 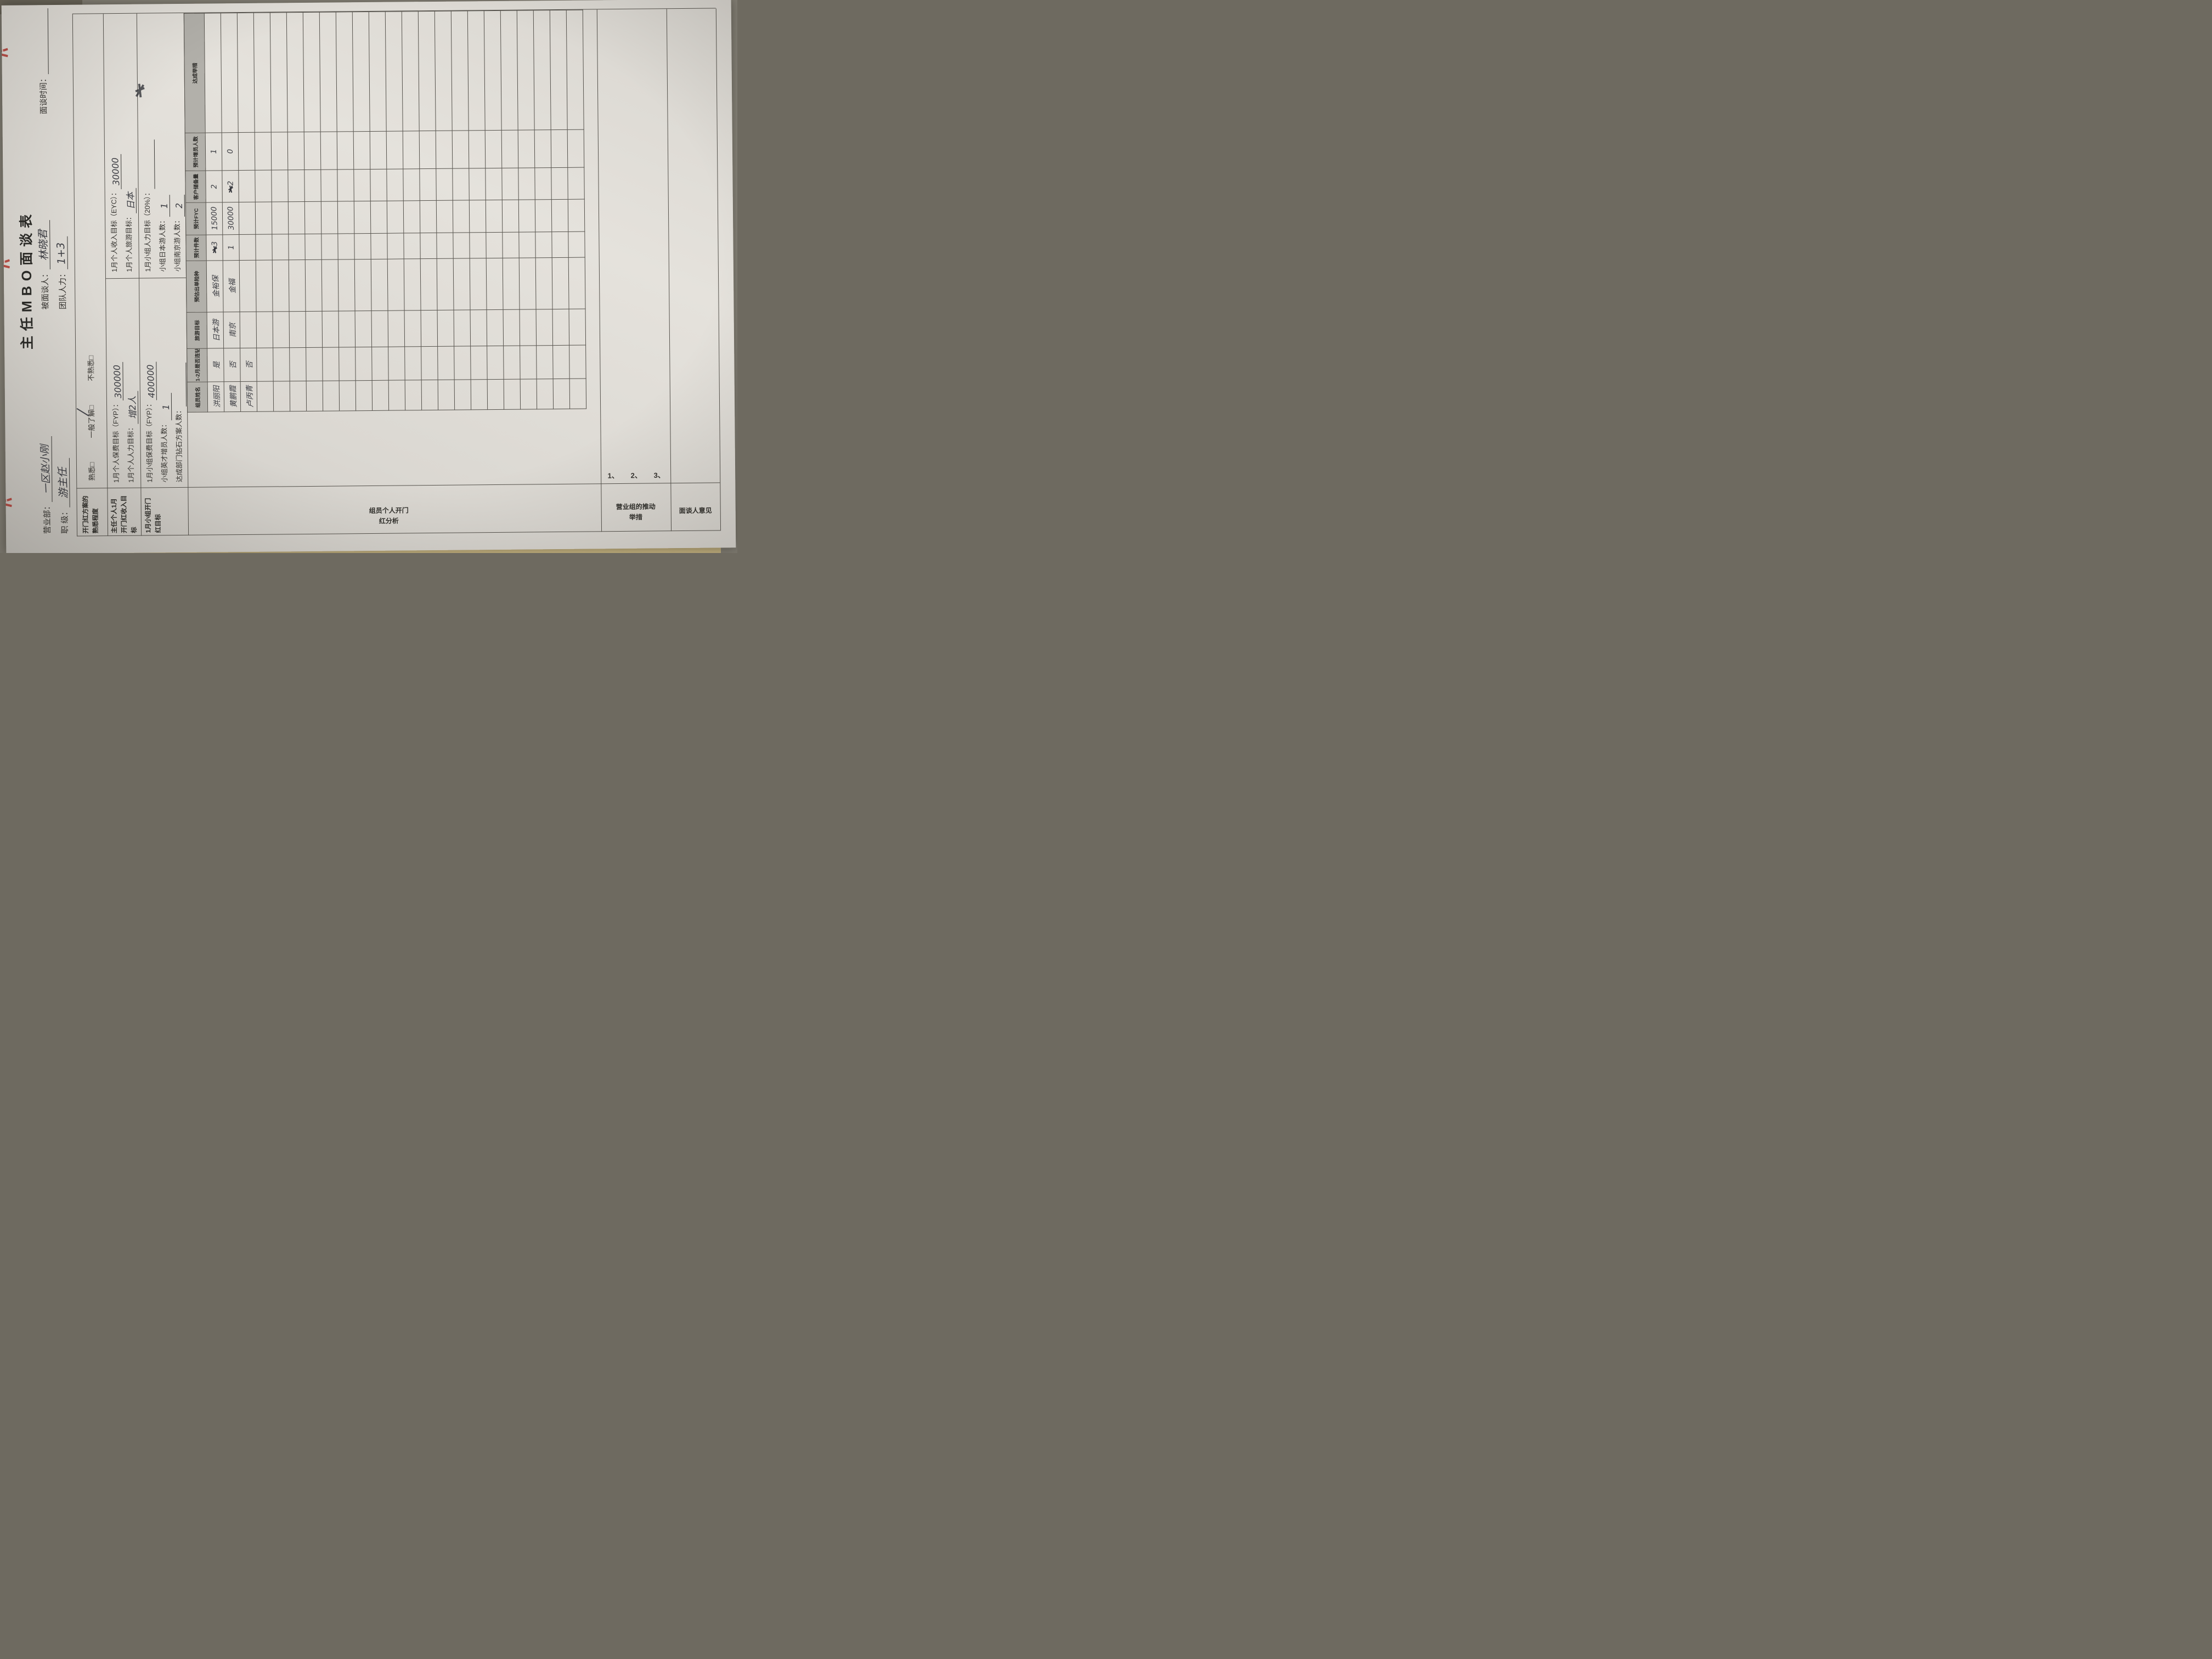 I want to click on goal-line-label: 1月小组保费目标（FYP）：, so click(x=149, y=442).